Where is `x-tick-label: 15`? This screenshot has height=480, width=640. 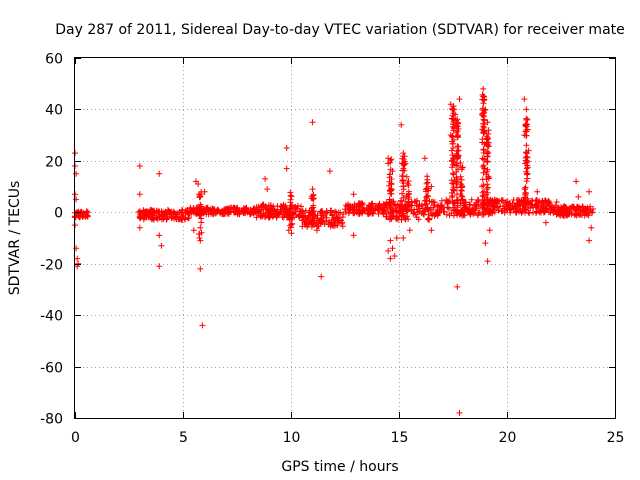
x-tick-label: 15 is located at coordinates (400, 438).